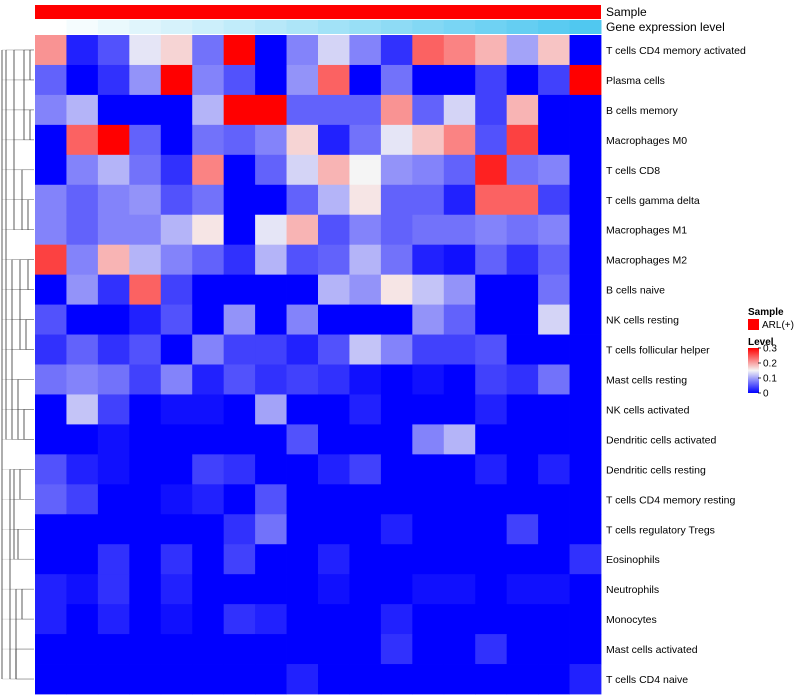 This screenshot has width=800, height=700. What do you see at coordinates (626, 12) in the screenshot?
I see `track-label-sample: Sample` at bounding box center [626, 12].